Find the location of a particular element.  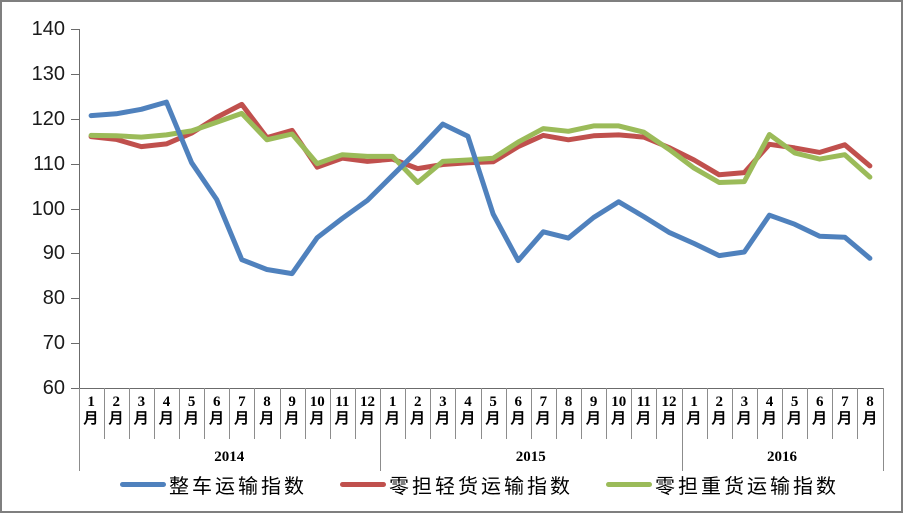

month-label-cell: 11 月 is located at coordinates (643, 411).